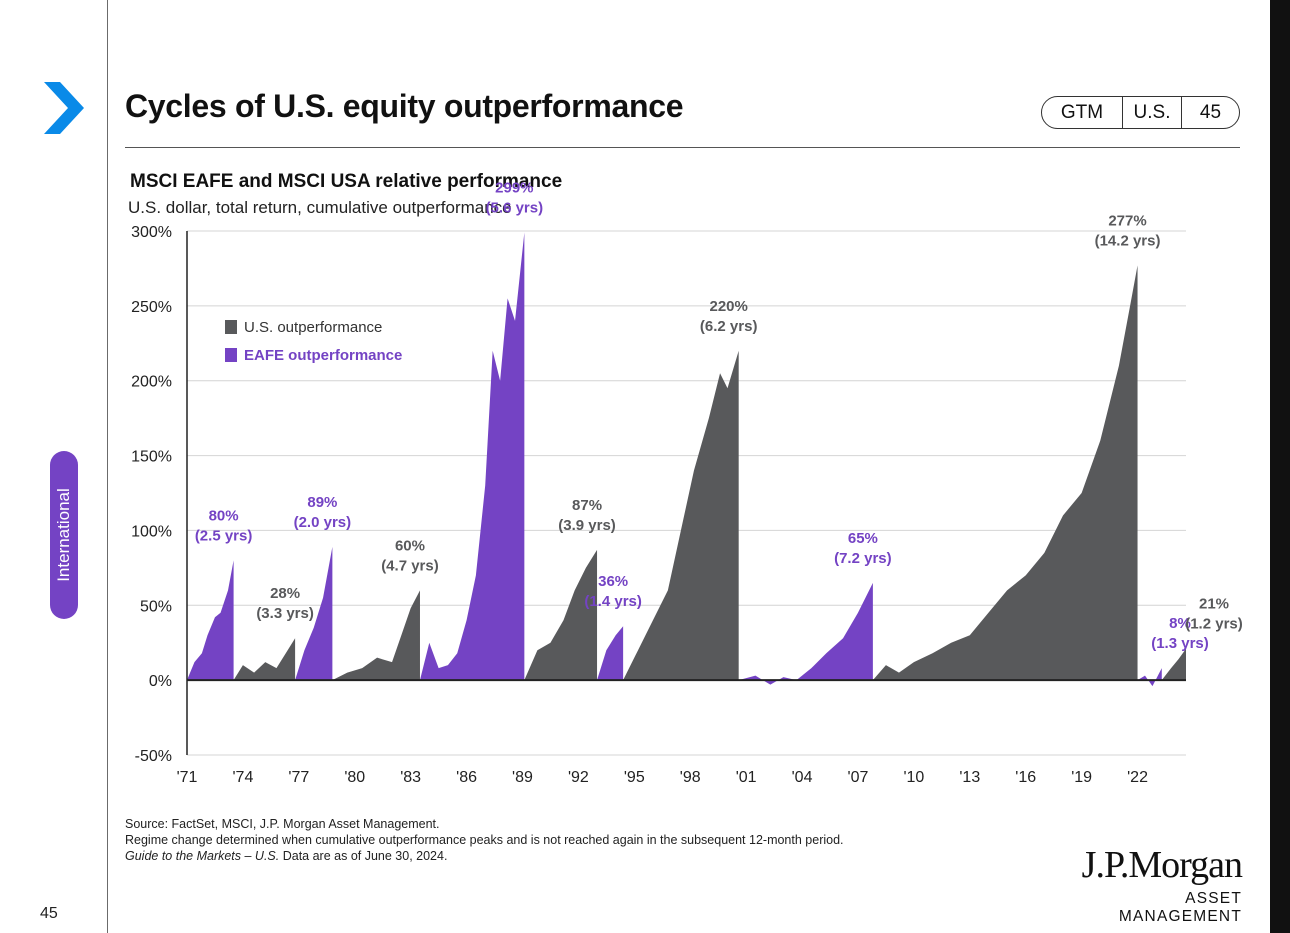 This screenshot has width=1290, height=933. Describe the element at coordinates (49, 913) in the screenshot. I see `page-number: 45` at that location.